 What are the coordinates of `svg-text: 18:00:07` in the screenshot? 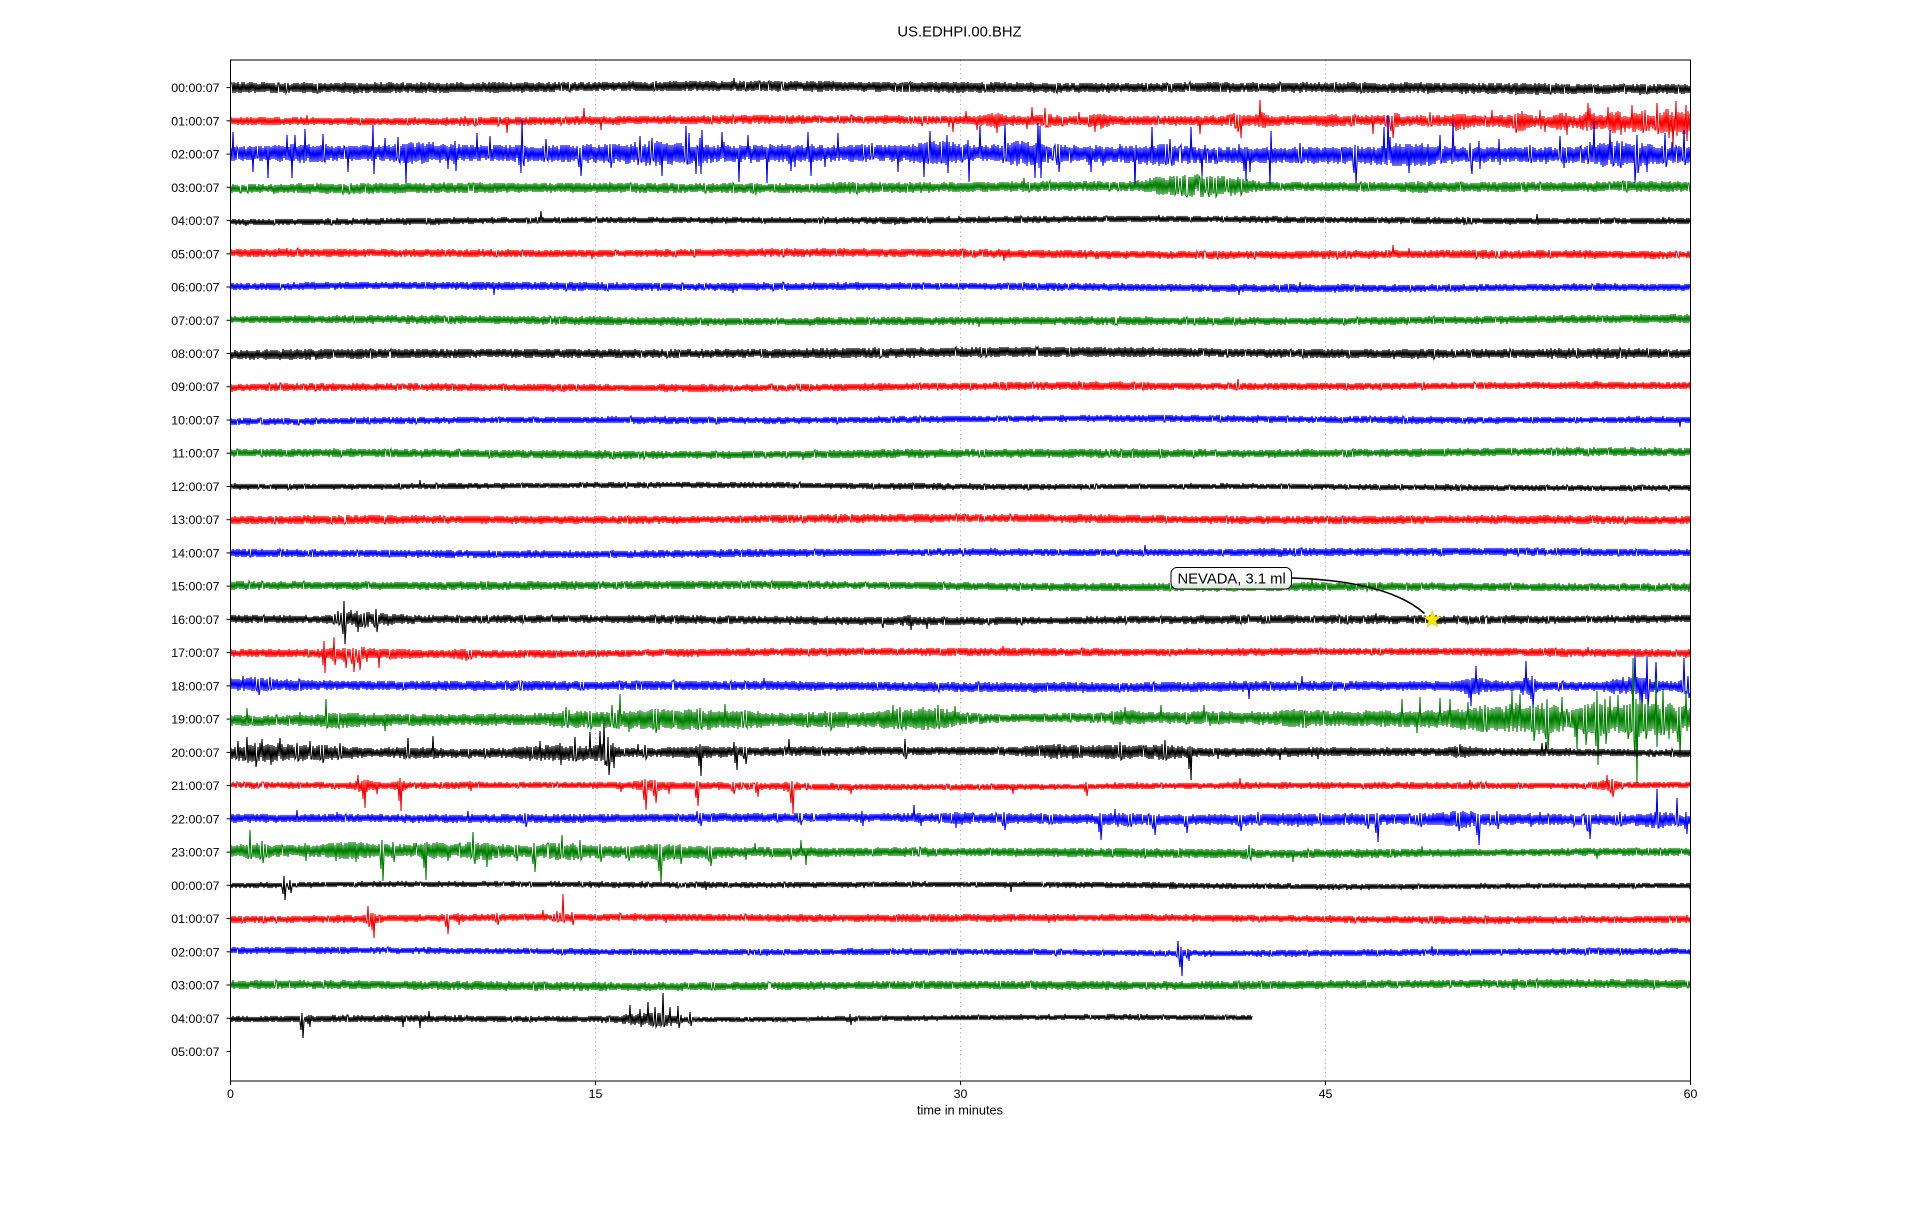 It's located at (195, 686).